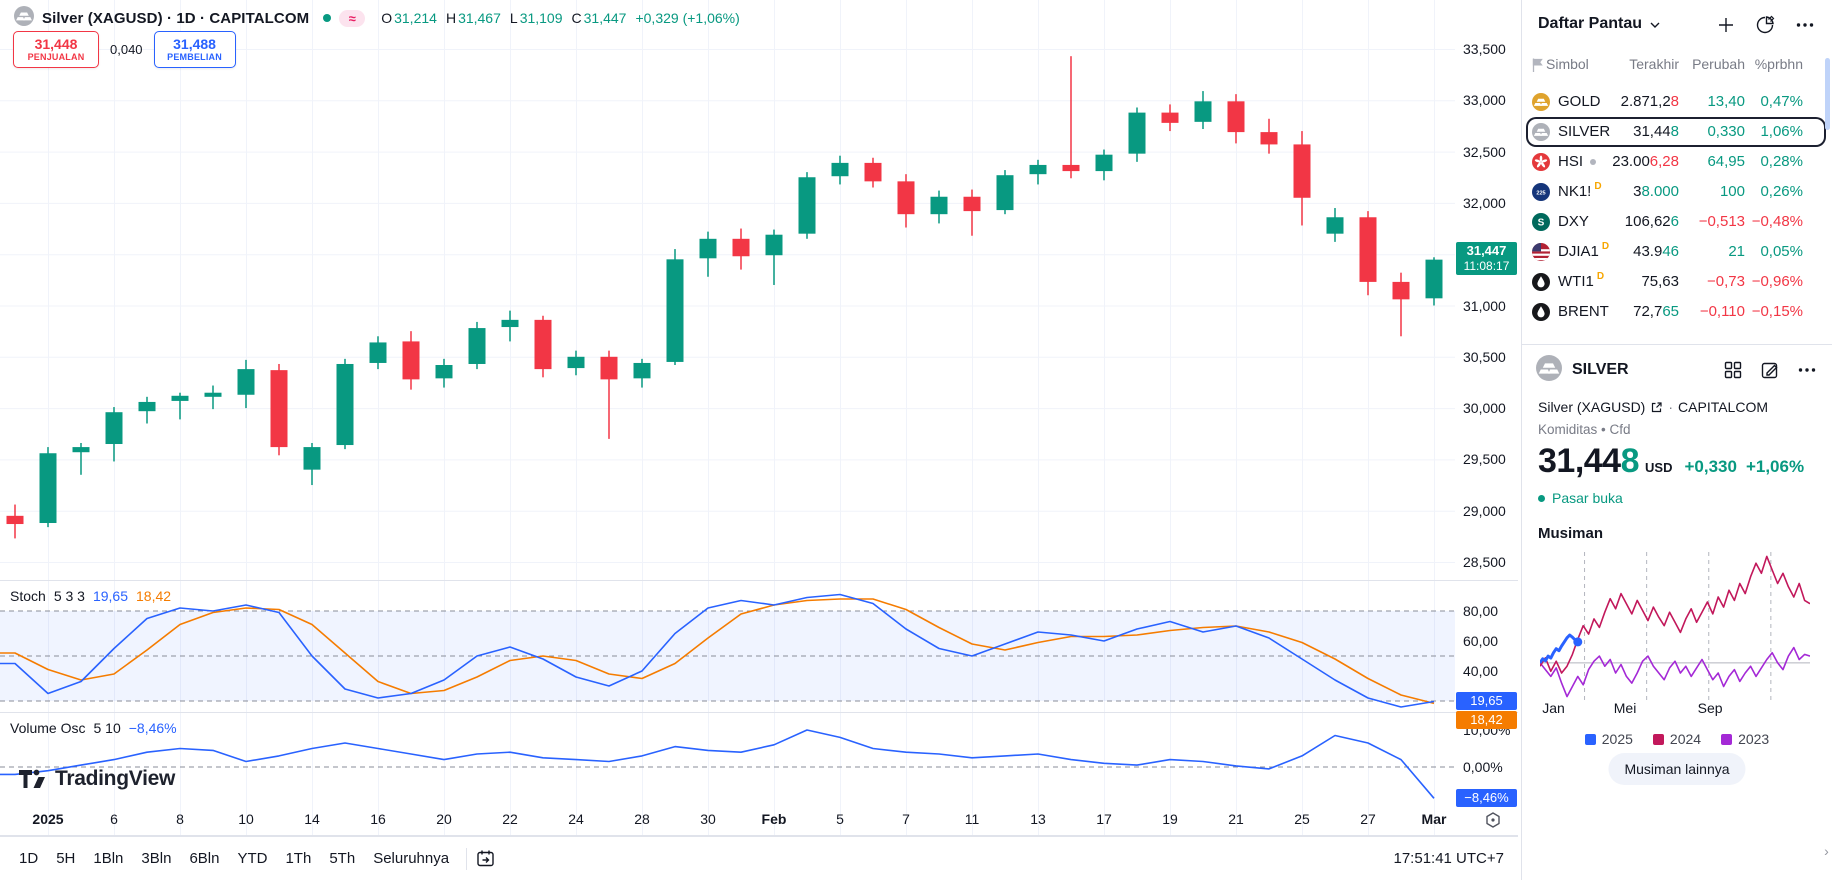 This screenshot has width=1832, height=880. I want to click on timeframe-button-seluruhnya: Seluruhnya, so click(411, 858).